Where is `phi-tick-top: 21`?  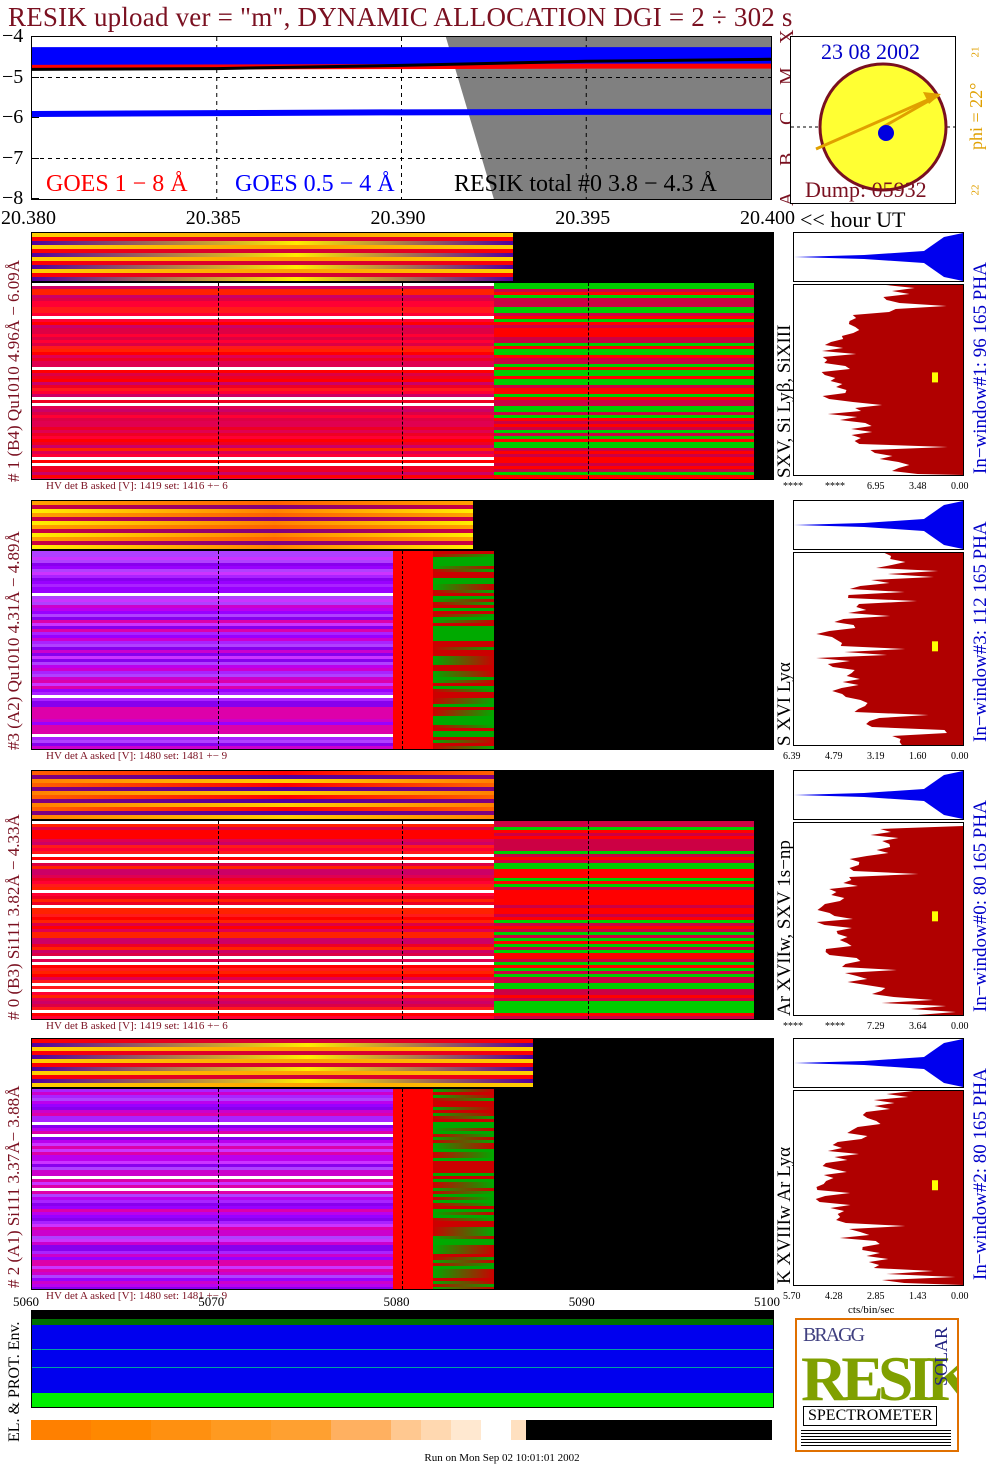 phi-tick-top: 21 is located at coordinates (975, 52).